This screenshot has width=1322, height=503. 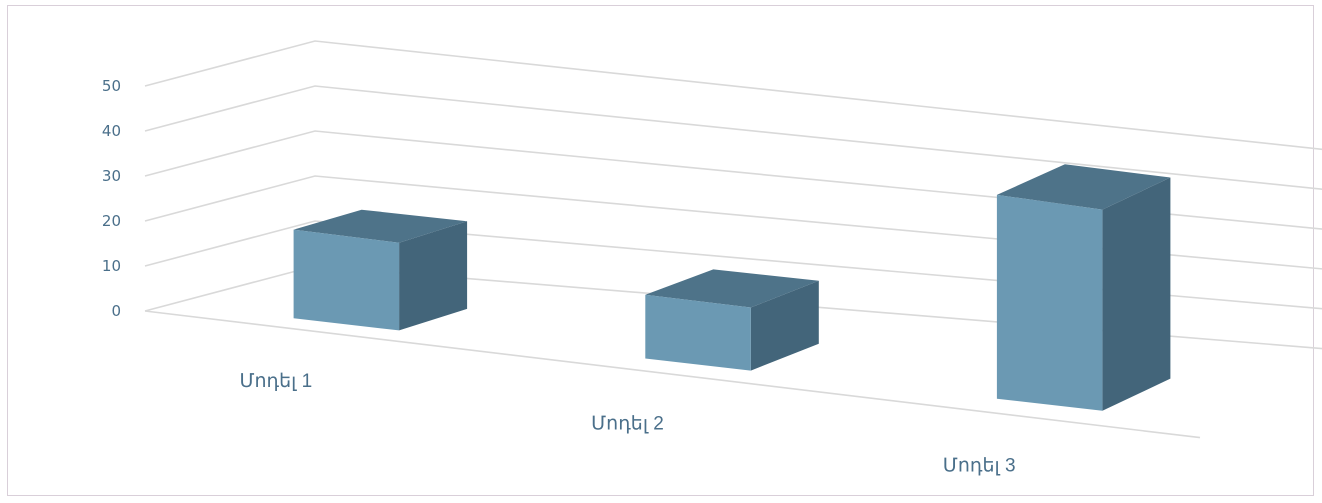 I want to click on x-axis-categories: Մոդել 1 Մոդել 2 Մոդել 3, so click(x=627, y=423).